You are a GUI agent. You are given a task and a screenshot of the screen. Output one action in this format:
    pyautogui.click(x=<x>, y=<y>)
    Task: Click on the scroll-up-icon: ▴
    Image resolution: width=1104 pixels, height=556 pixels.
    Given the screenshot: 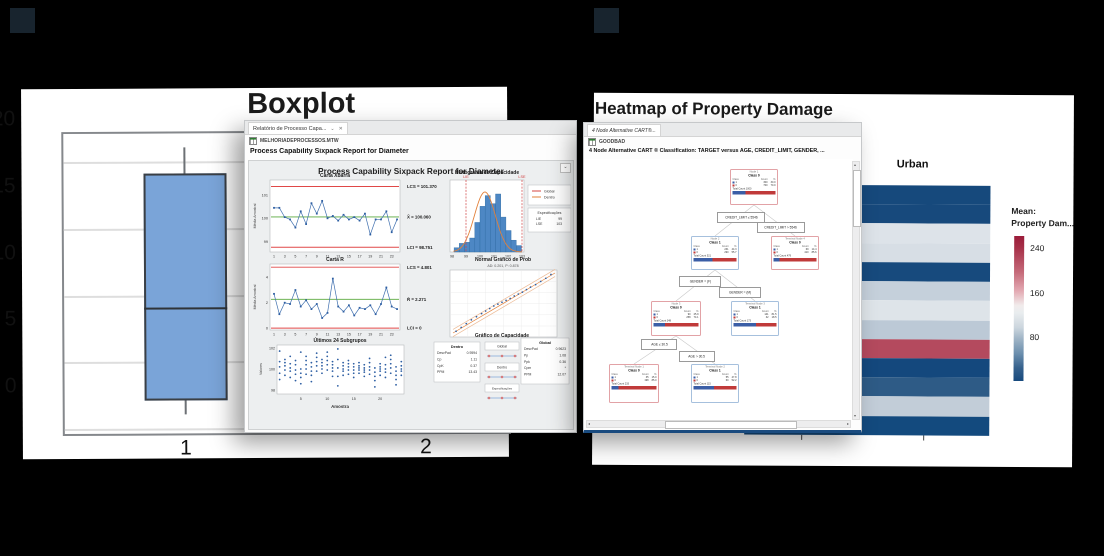 What is the action you would take?
    pyautogui.click(x=855, y=164)
    